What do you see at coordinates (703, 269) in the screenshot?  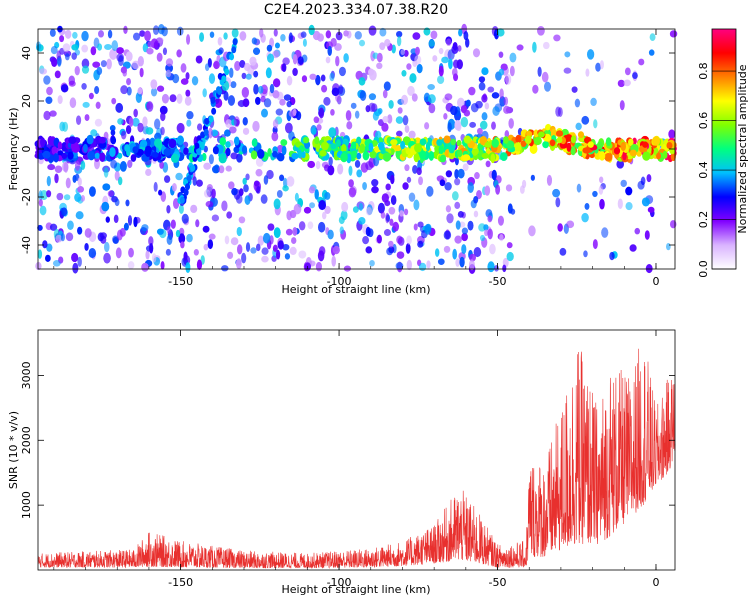 I see `colorbar-tick-label: 0.0` at bounding box center [703, 269].